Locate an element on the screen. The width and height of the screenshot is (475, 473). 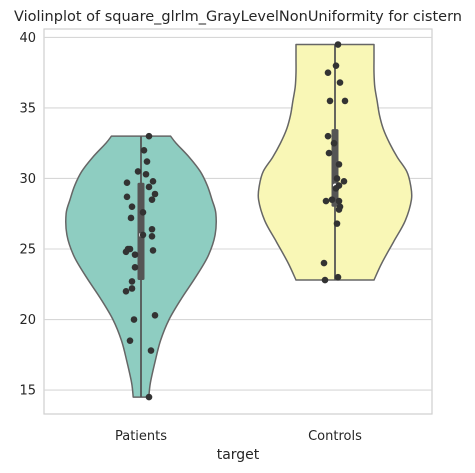
y-tick-label-20: 20 is located at coordinates (27, 320).